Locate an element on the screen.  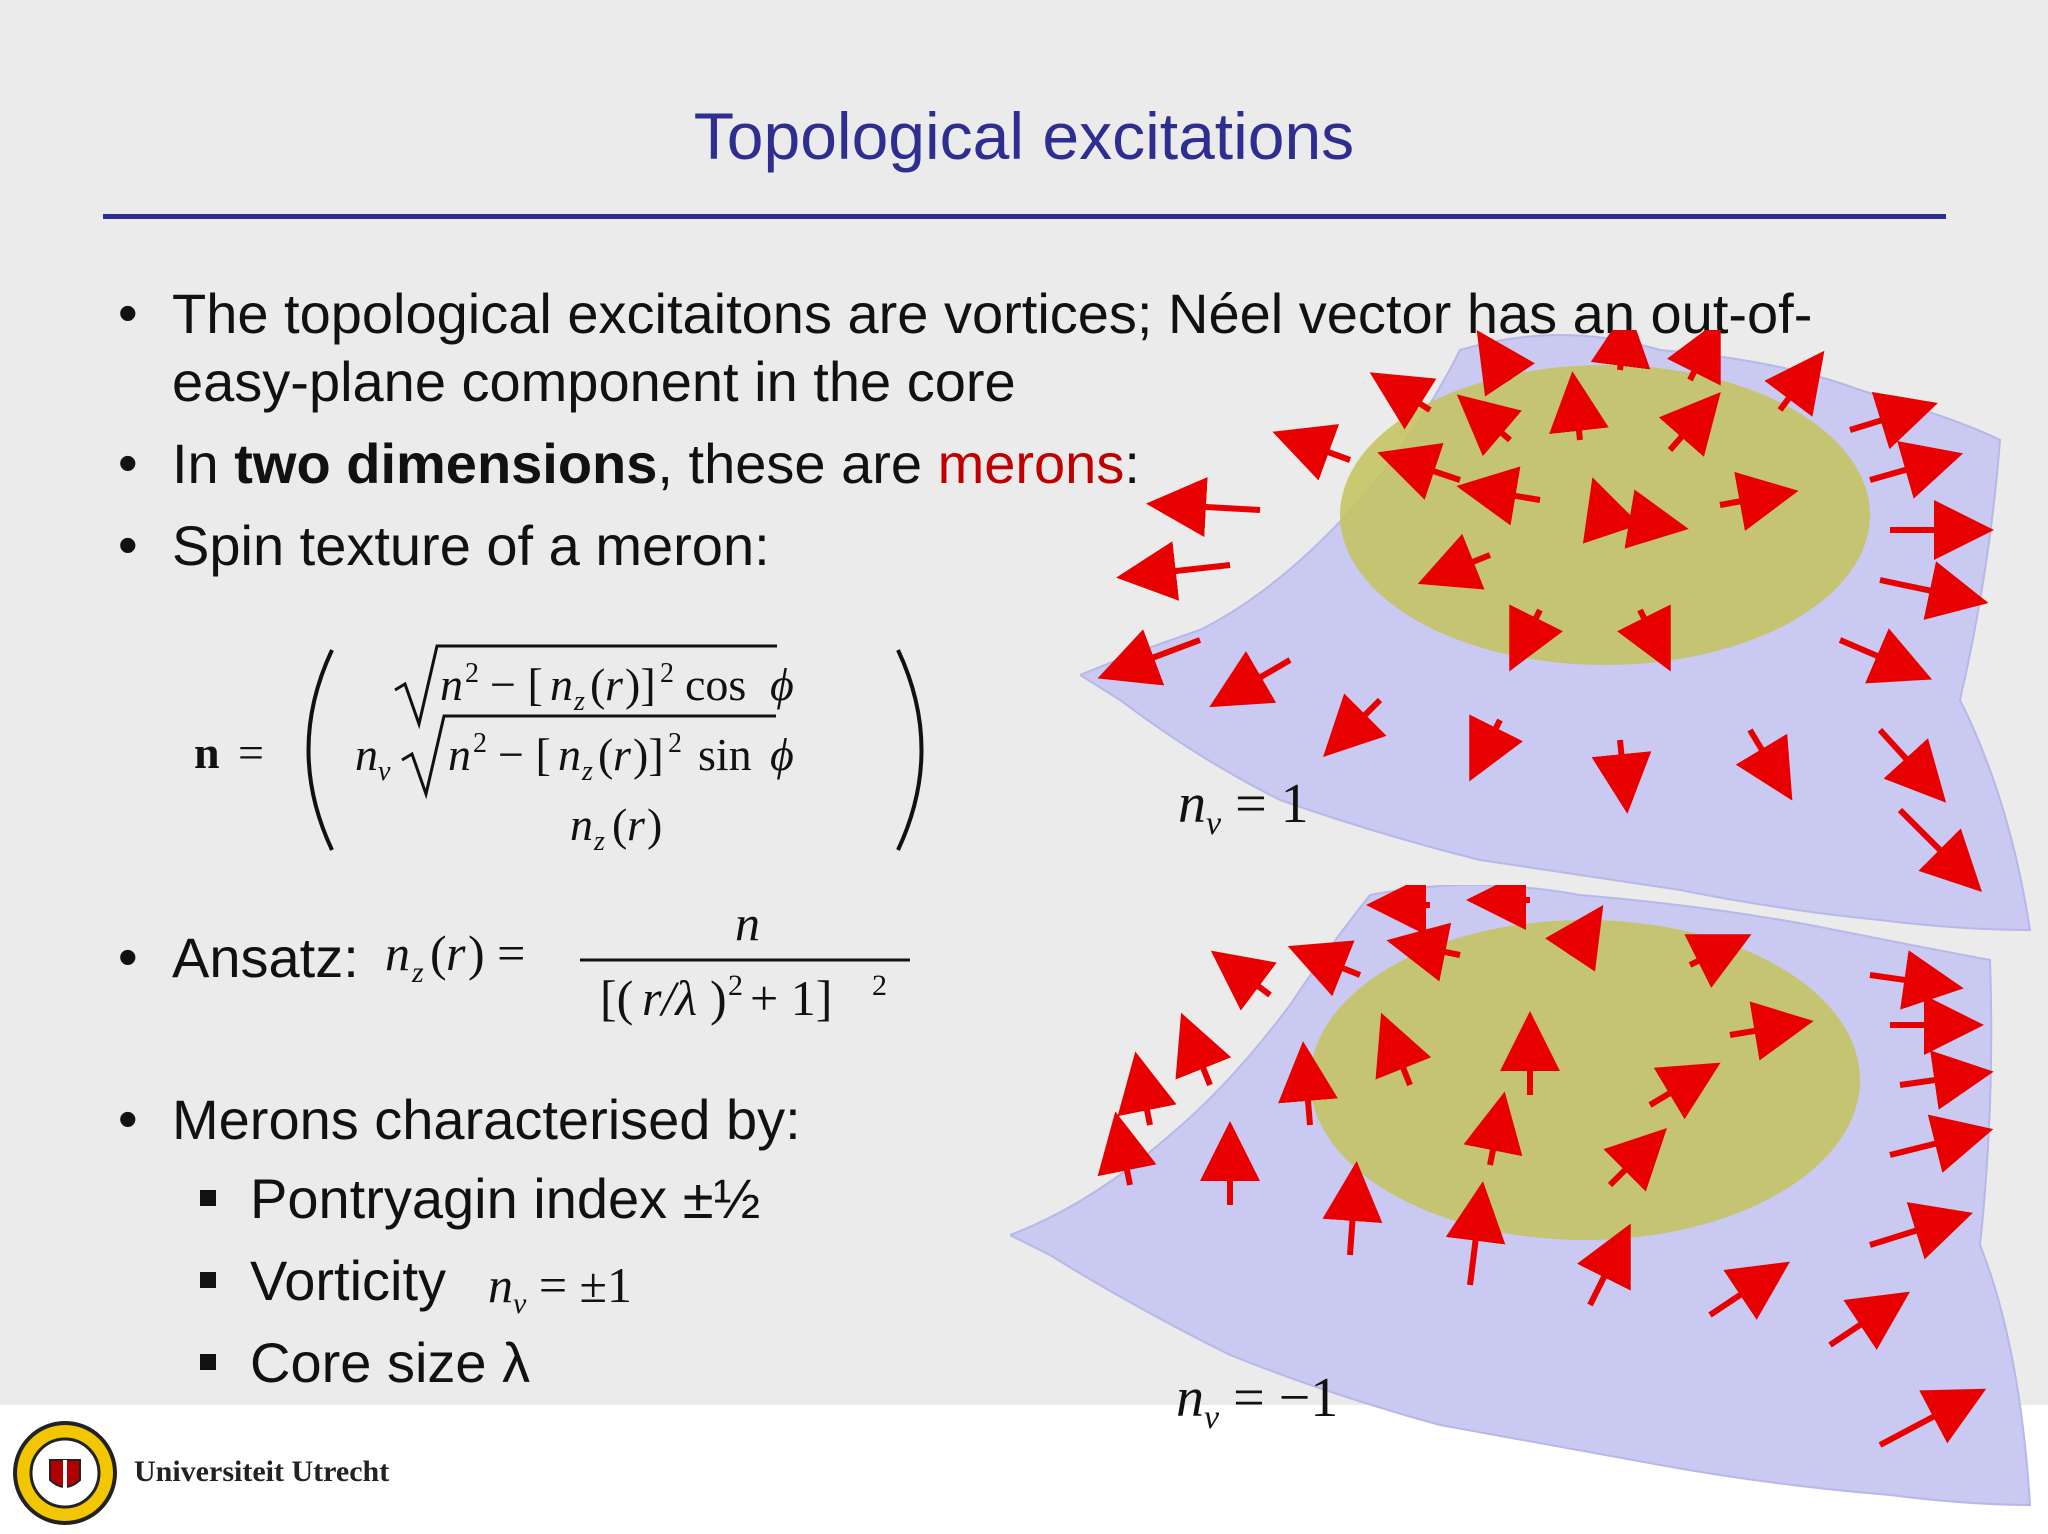
bullet-characterised: Merons characterised by: is located at coordinates (486, 1119).